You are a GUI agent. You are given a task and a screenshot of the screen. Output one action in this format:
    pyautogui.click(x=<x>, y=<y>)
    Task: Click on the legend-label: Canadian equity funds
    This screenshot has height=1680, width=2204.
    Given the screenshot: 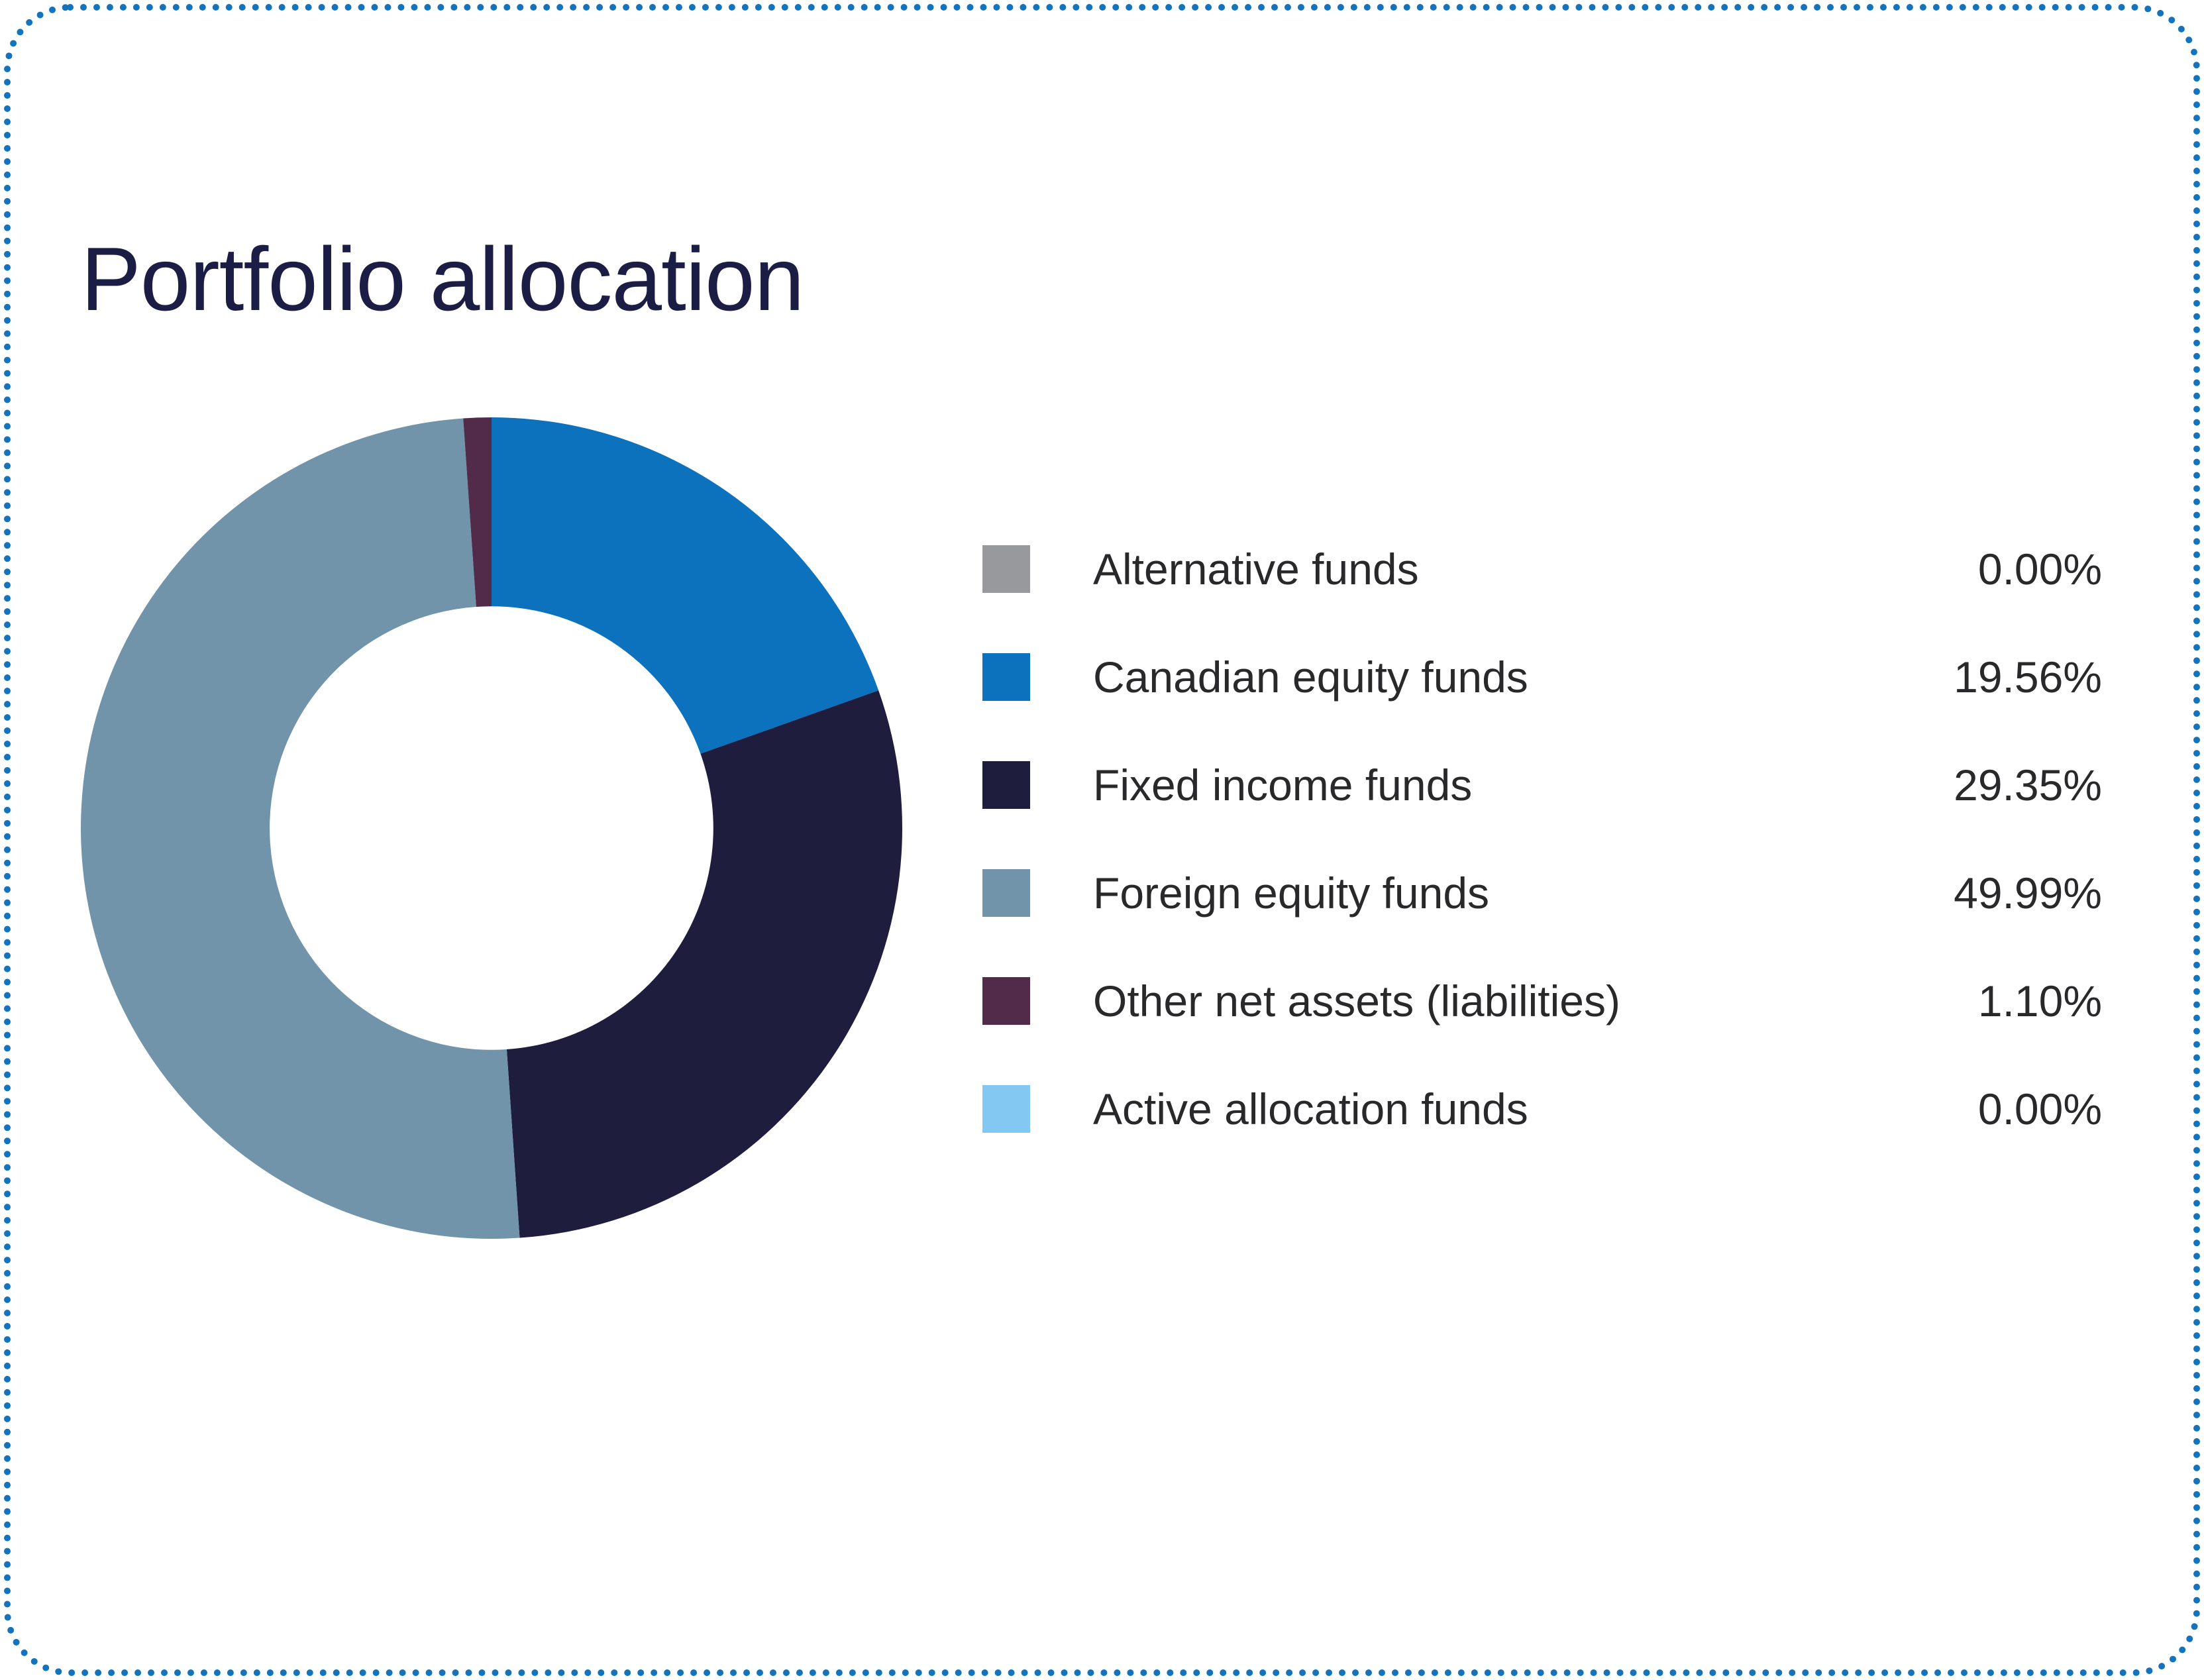 What is the action you would take?
    pyautogui.click(x=1310, y=677)
    